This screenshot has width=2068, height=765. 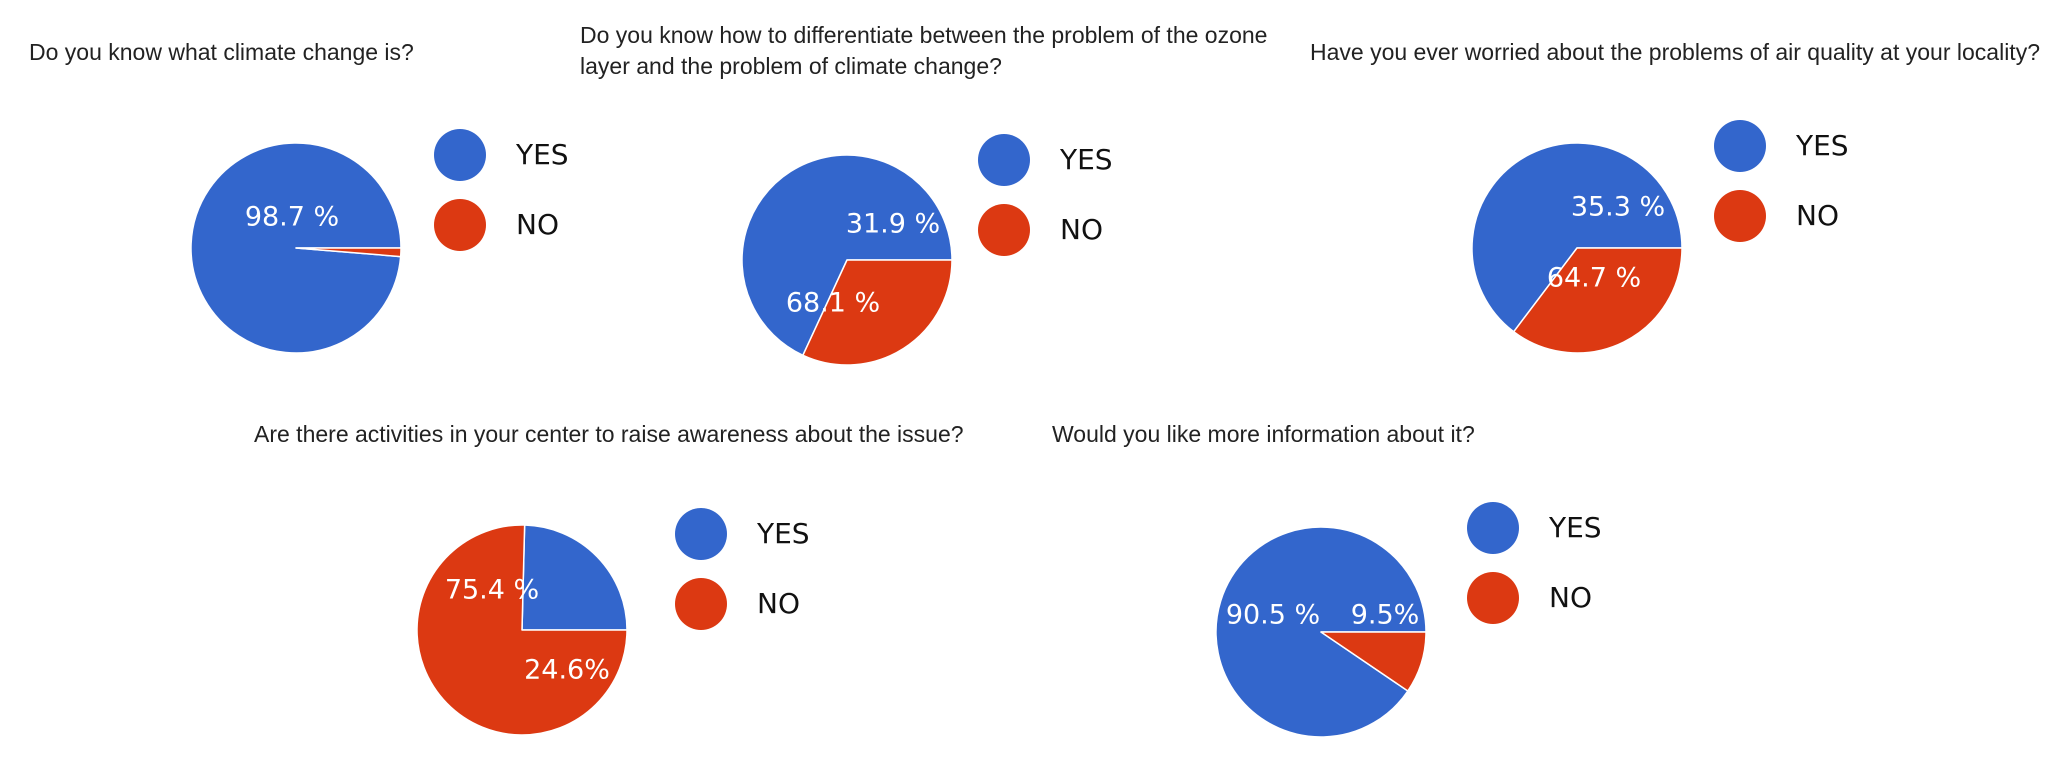 I want to click on pie: 90.5 % 9.5%, so click(x=1321, y=632).